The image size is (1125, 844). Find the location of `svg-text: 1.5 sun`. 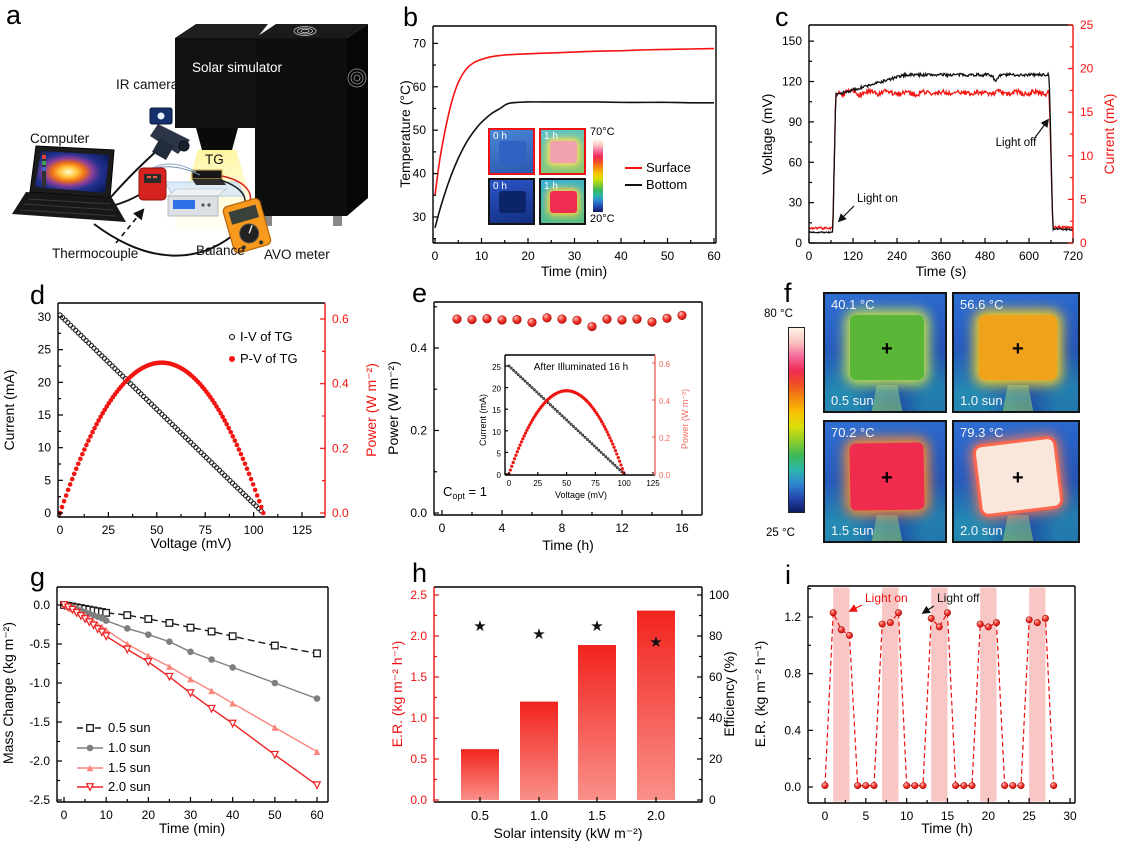

svg-text: 1.5 sun is located at coordinates (129, 767).